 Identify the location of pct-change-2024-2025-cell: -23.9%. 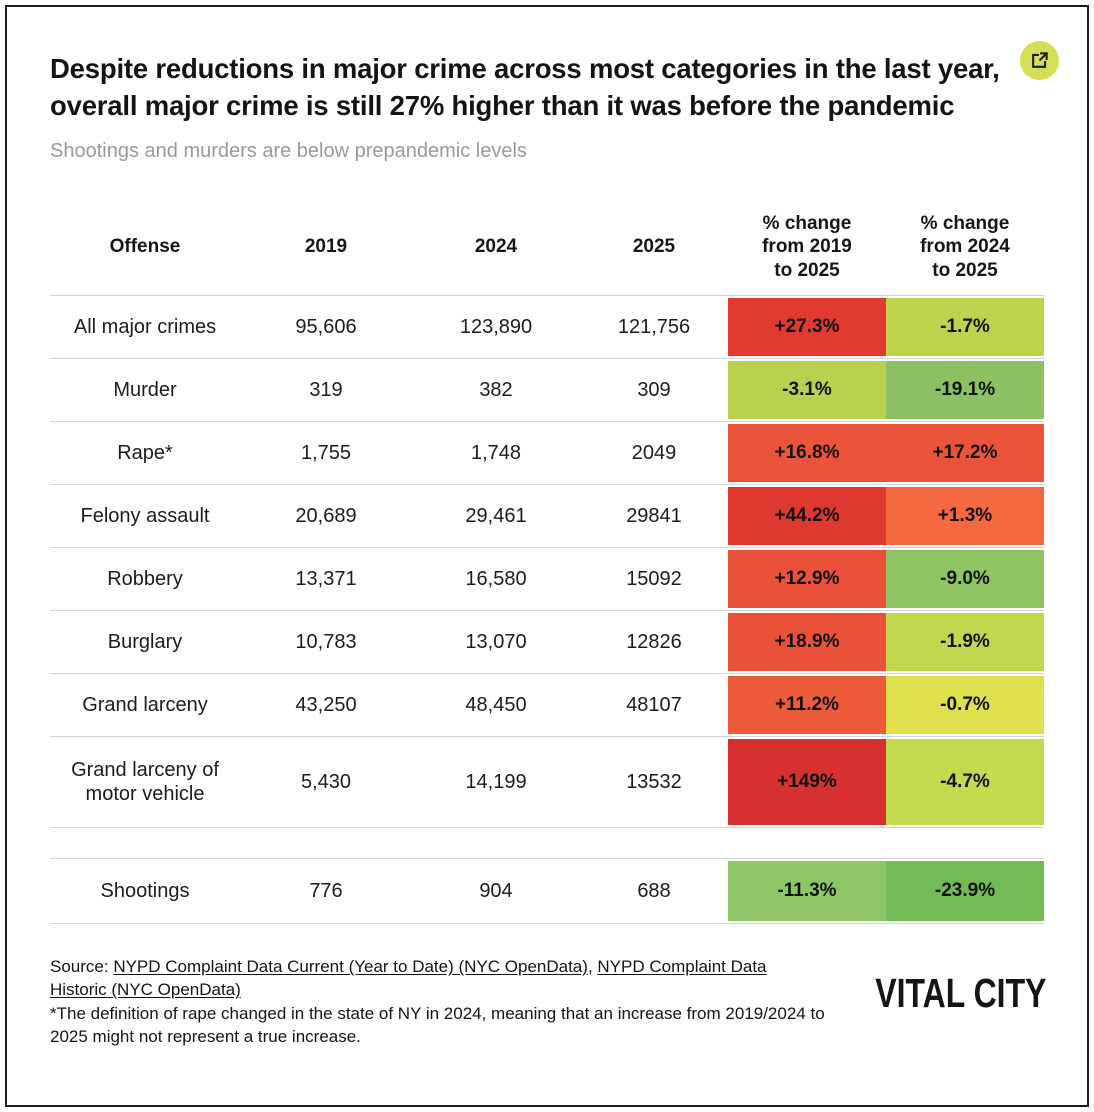
(965, 891).